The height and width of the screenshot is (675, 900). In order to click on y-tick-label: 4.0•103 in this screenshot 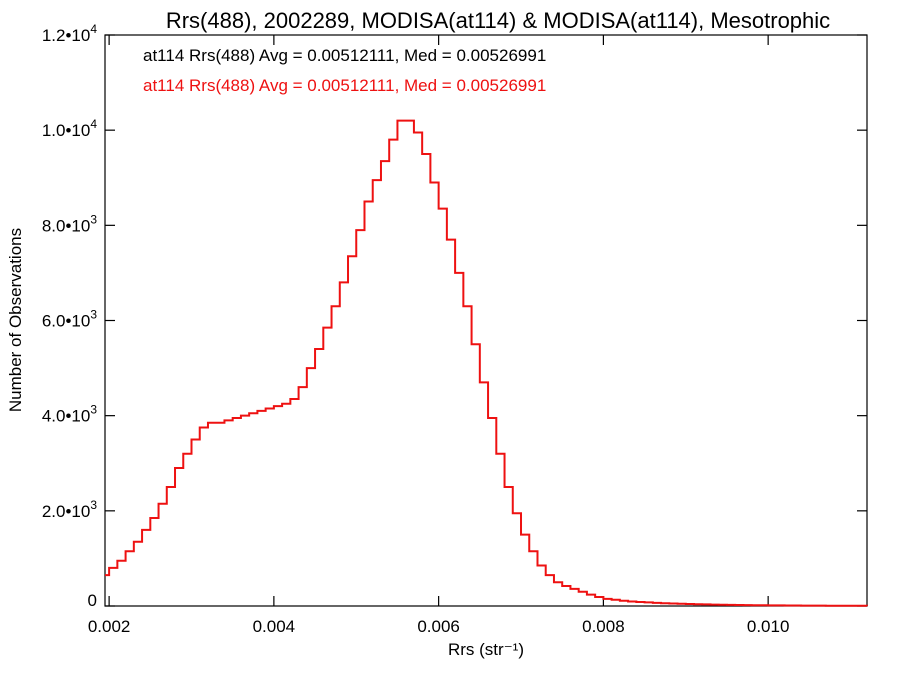, I will do `click(70, 414)`.